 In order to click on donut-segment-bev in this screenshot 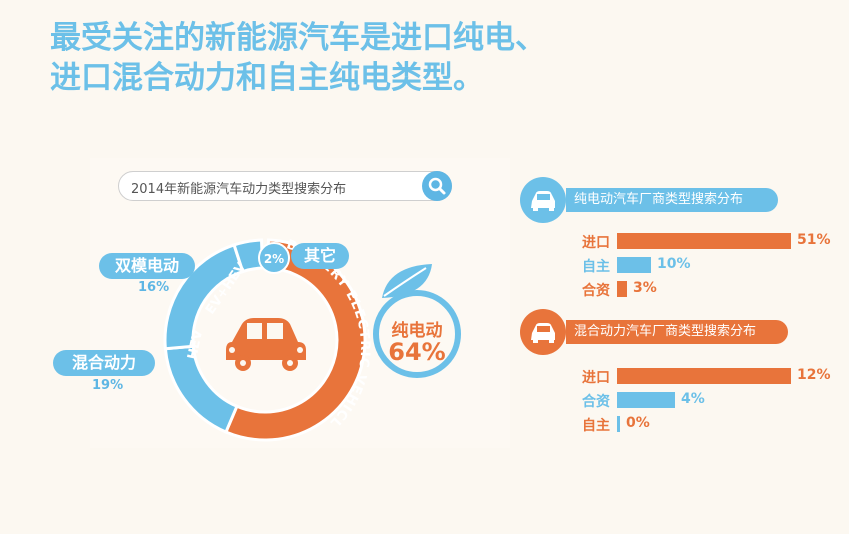, I will do `click(295, 340)`.